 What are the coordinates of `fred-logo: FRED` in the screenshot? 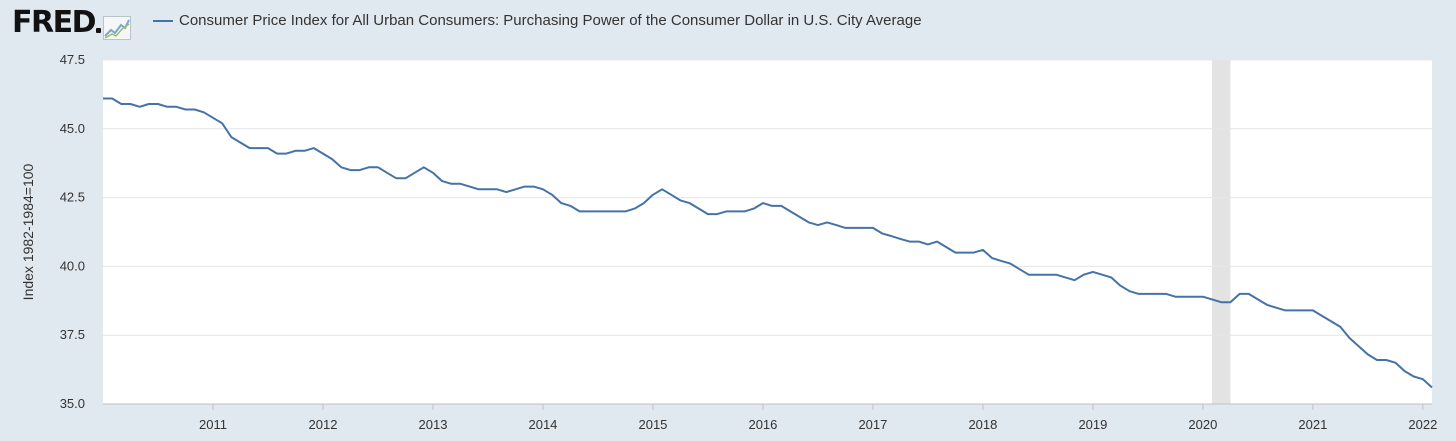 It's located at (71, 23).